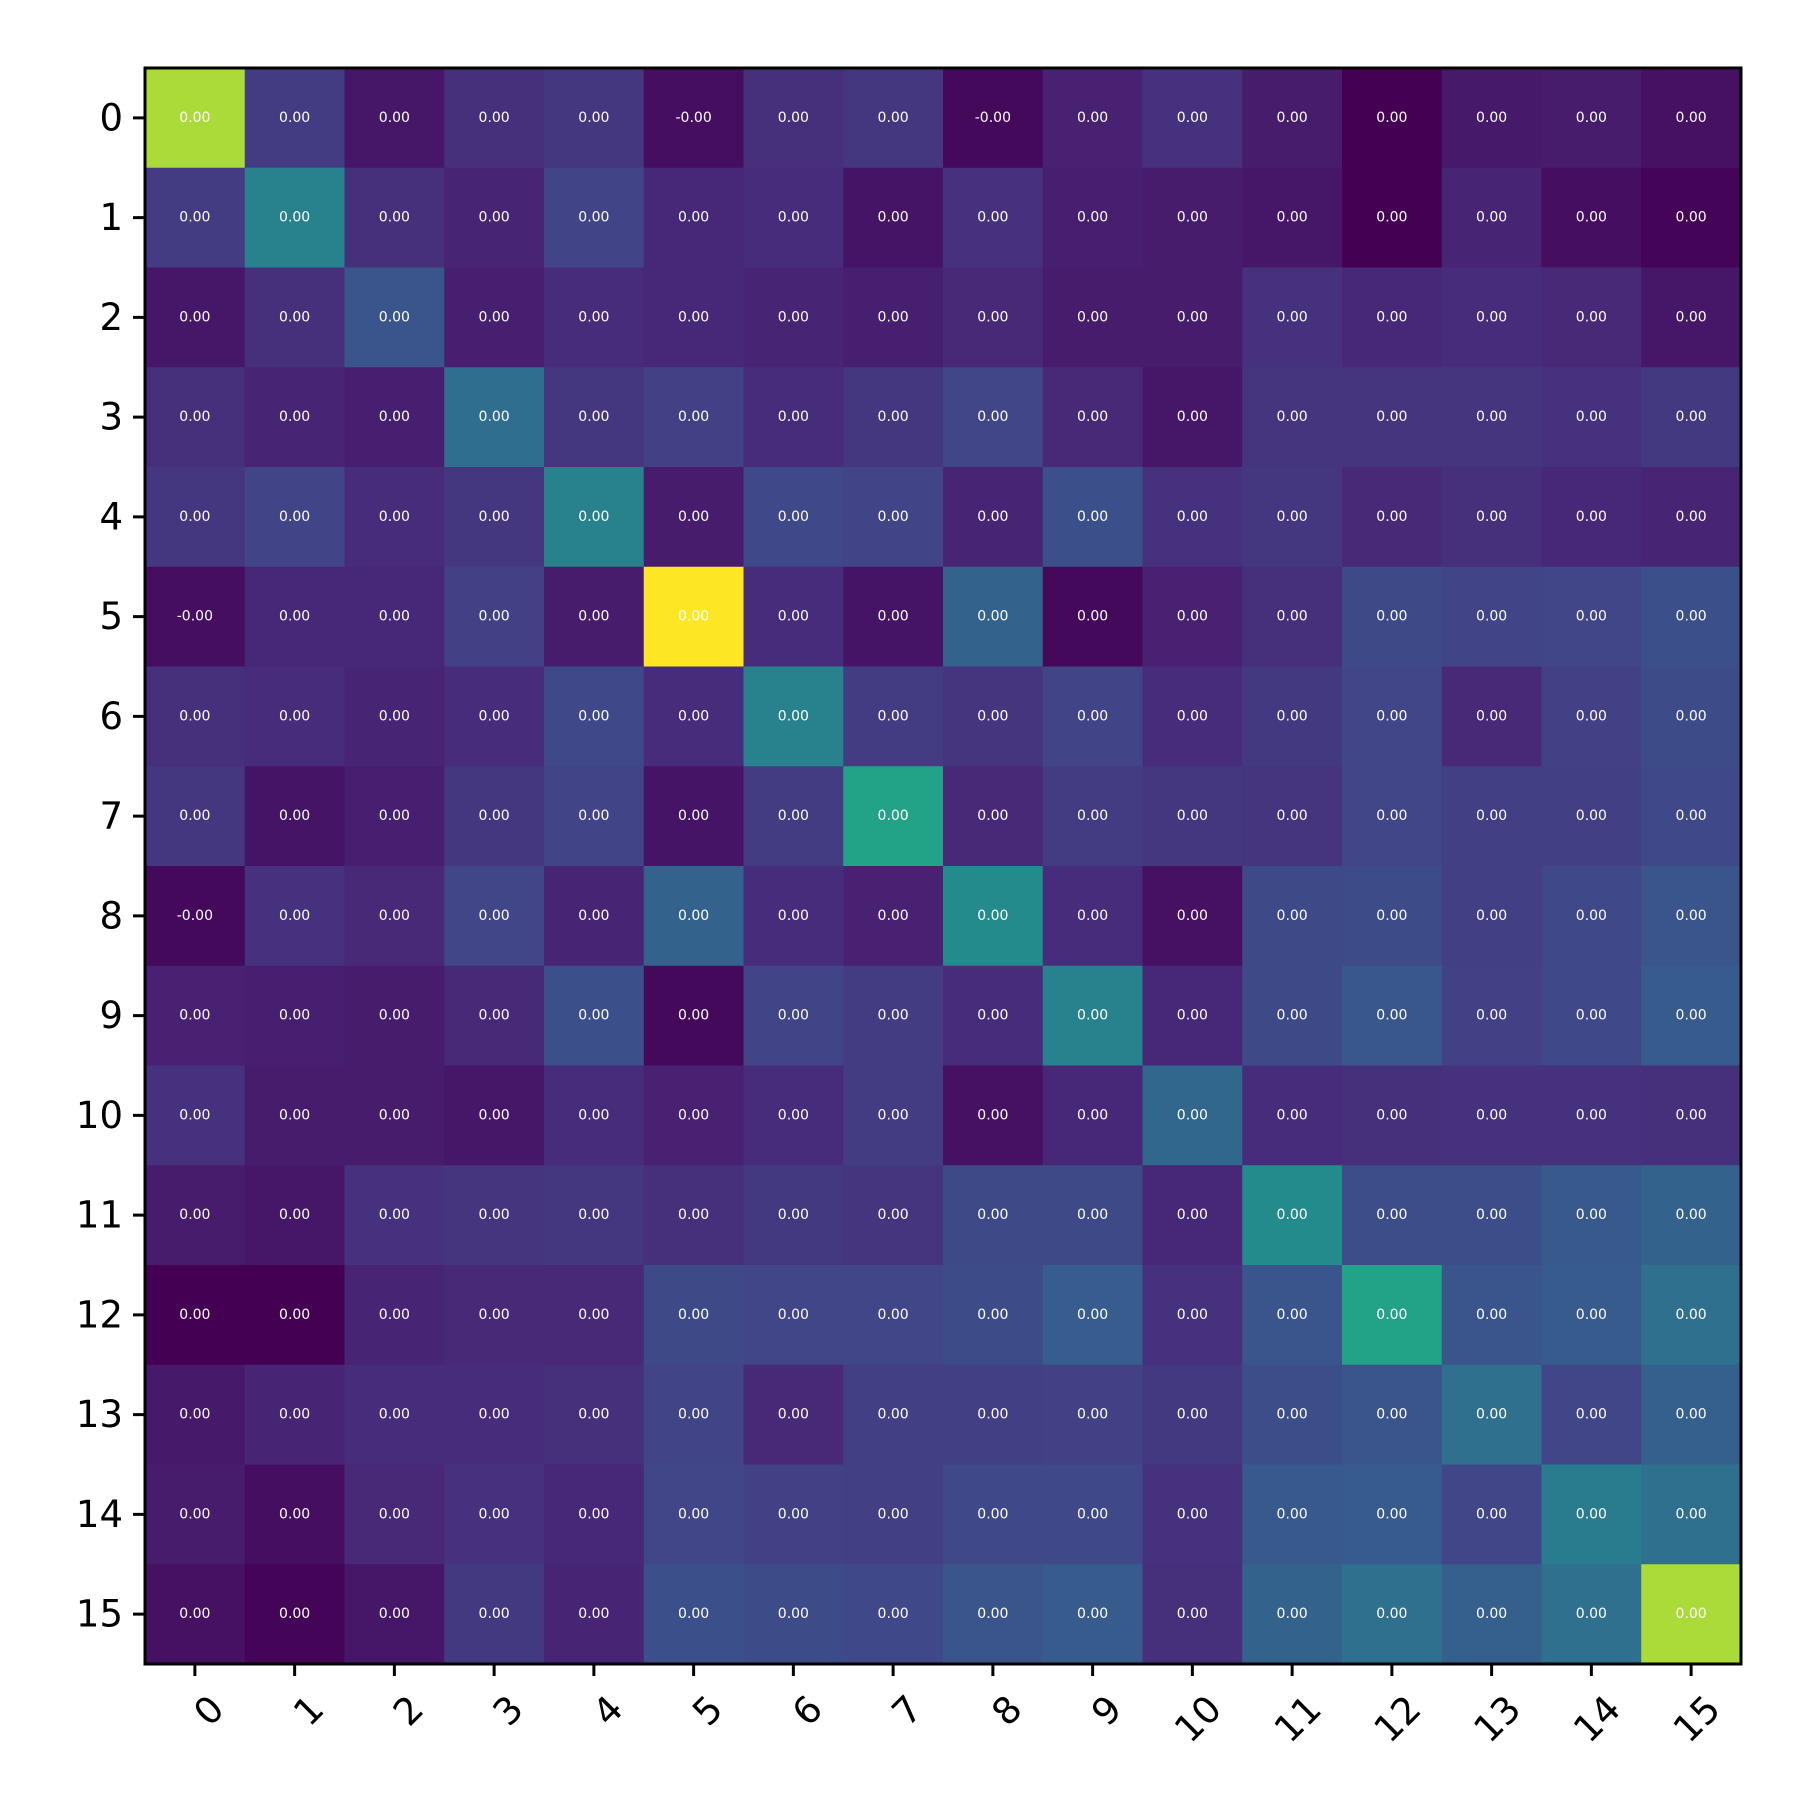 The height and width of the screenshot is (1800, 1800). Describe the element at coordinates (1292, 1315) in the screenshot. I see `heatmap-cell-r12-c11` at that location.